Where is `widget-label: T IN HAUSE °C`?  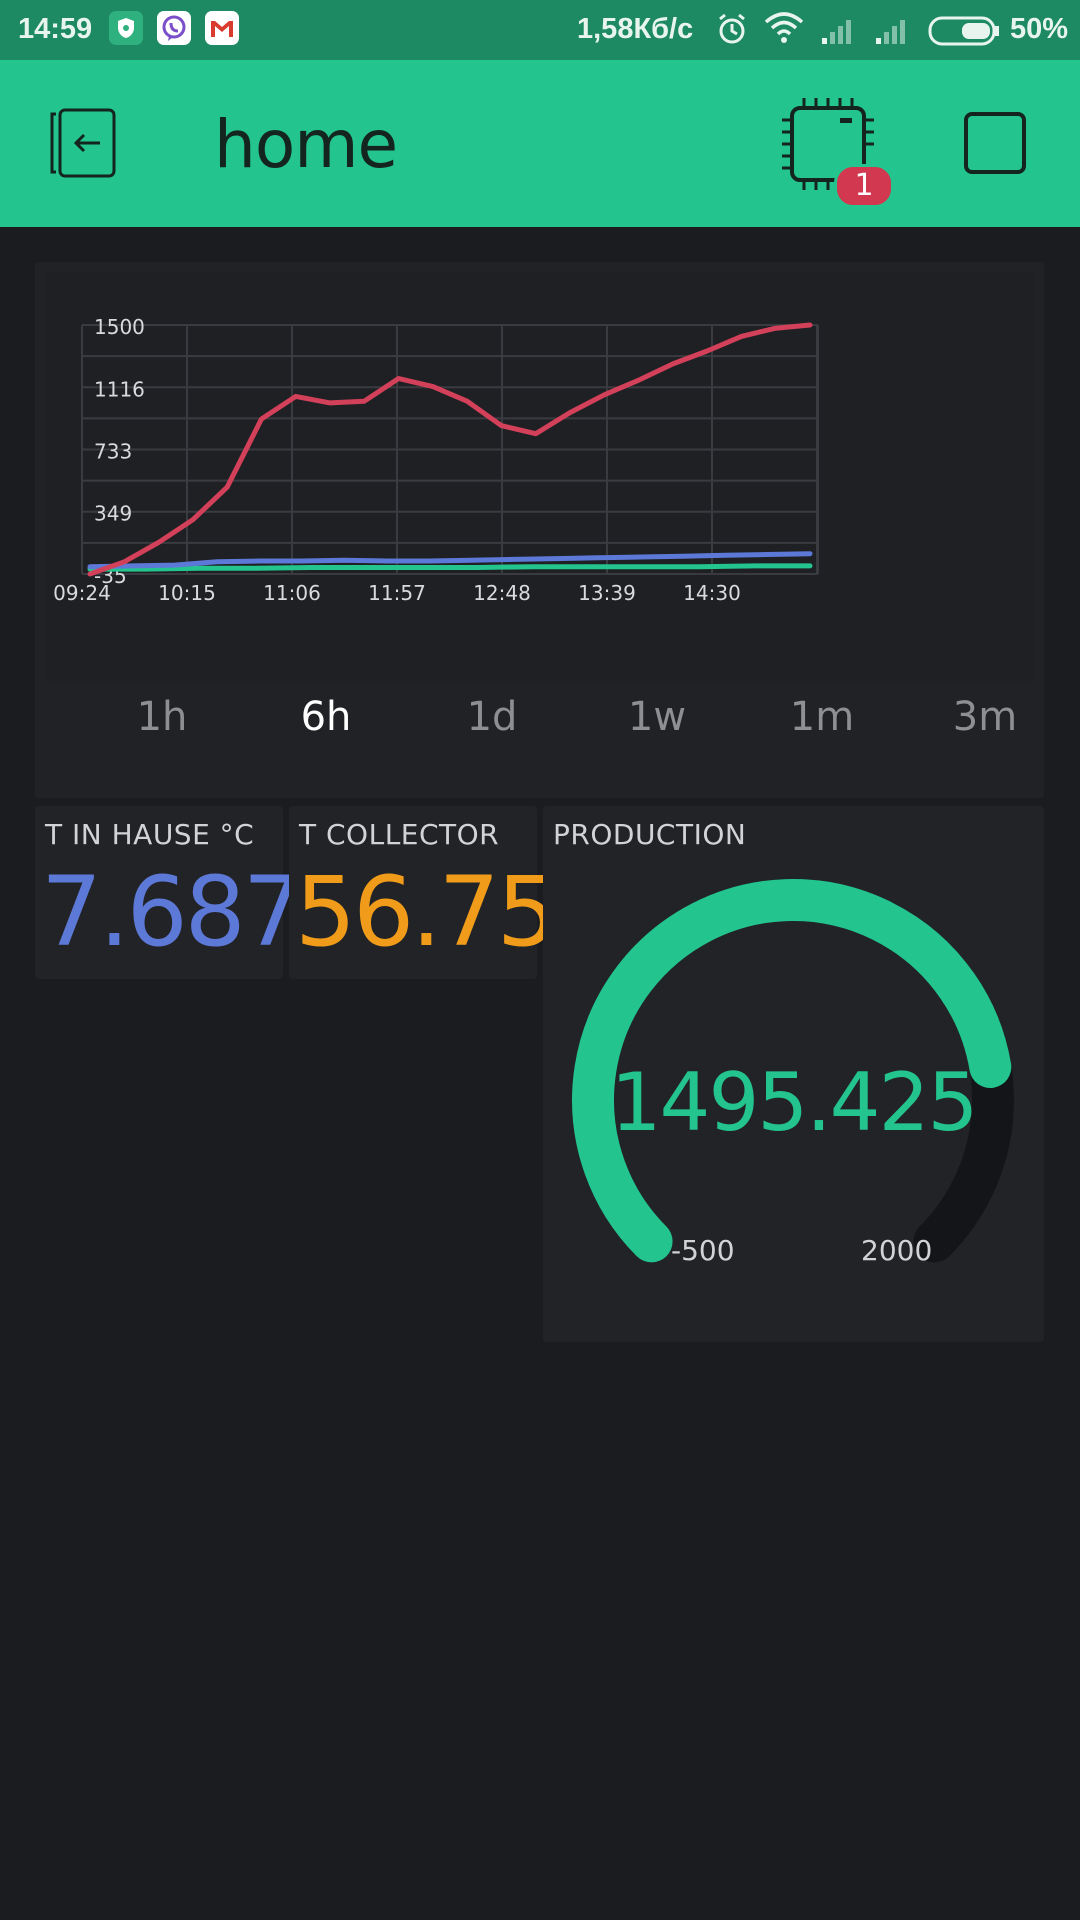
widget-label: T IN HAUSE °C is located at coordinates (150, 834).